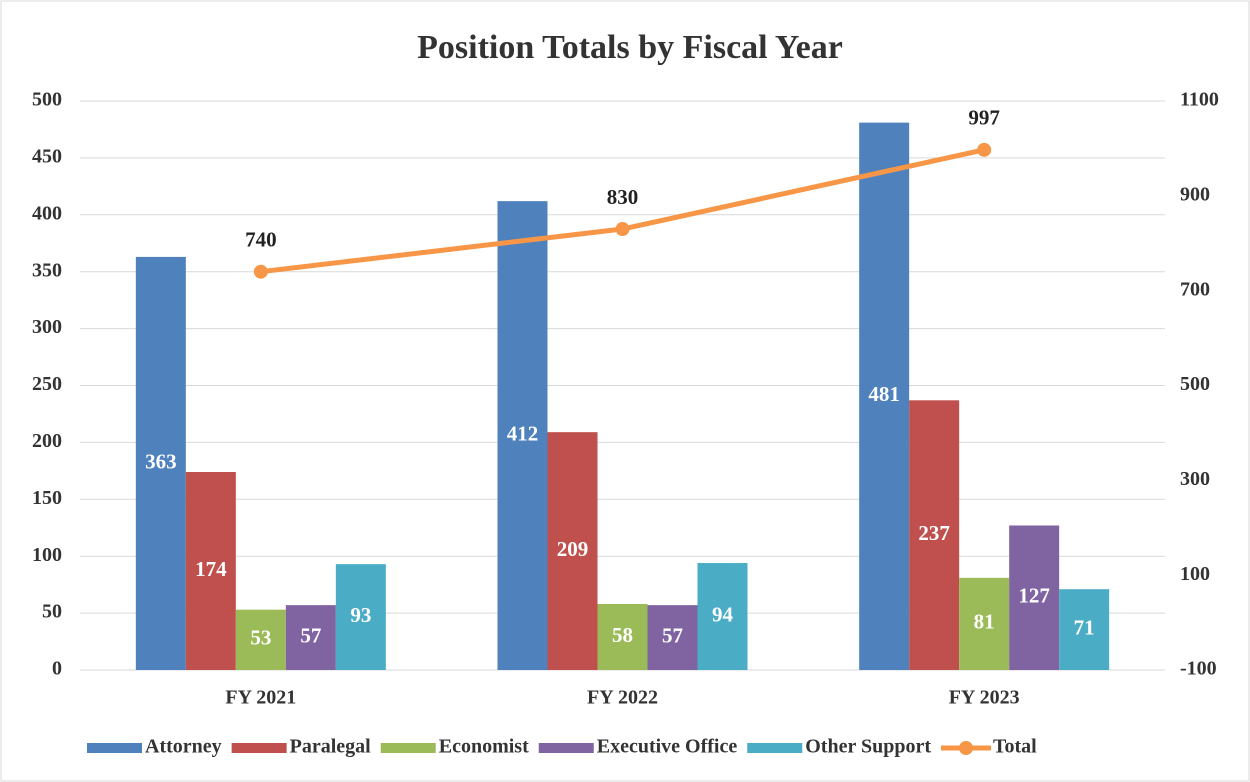 The image size is (1250, 782). Describe the element at coordinates (52, 612) in the screenshot. I see `y-tick-label: 50` at that location.